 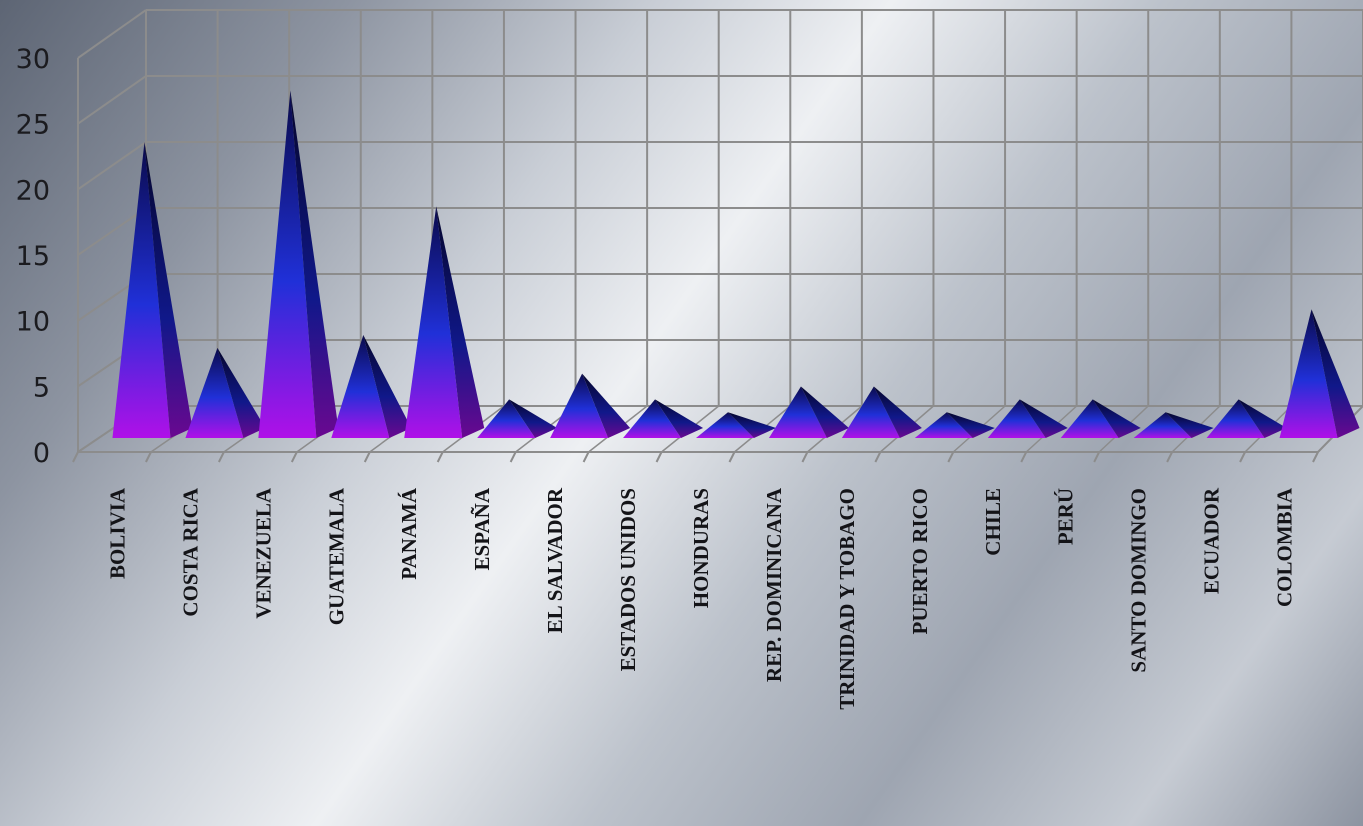 What do you see at coordinates (555, 560) in the screenshot?
I see `category-label: EL SALVADOR` at bounding box center [555, 560].